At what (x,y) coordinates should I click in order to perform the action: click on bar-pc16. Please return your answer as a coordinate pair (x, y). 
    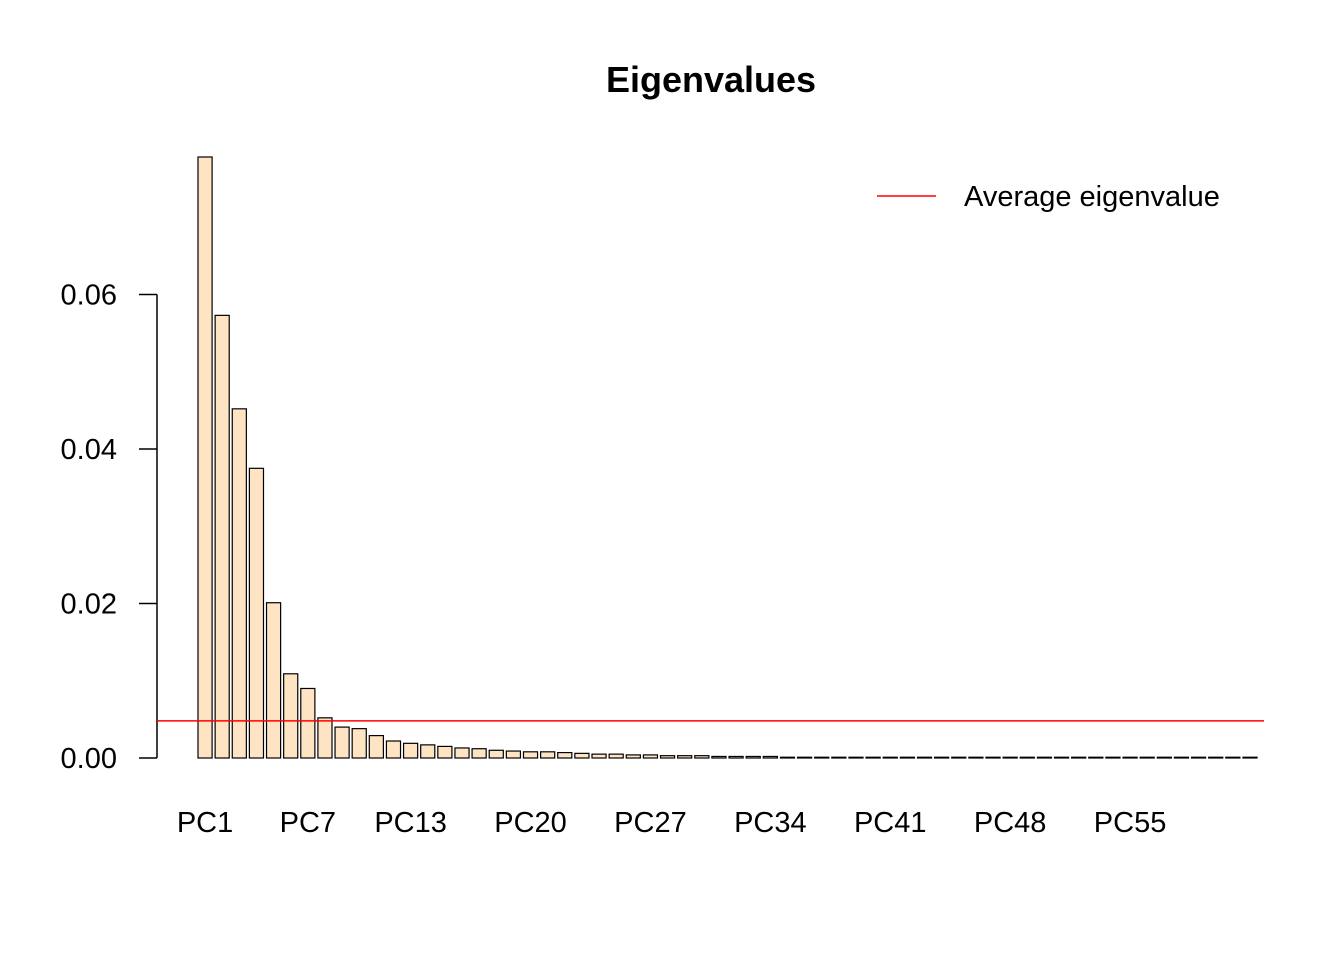
    Looking at the image, I should click on (462, 753).